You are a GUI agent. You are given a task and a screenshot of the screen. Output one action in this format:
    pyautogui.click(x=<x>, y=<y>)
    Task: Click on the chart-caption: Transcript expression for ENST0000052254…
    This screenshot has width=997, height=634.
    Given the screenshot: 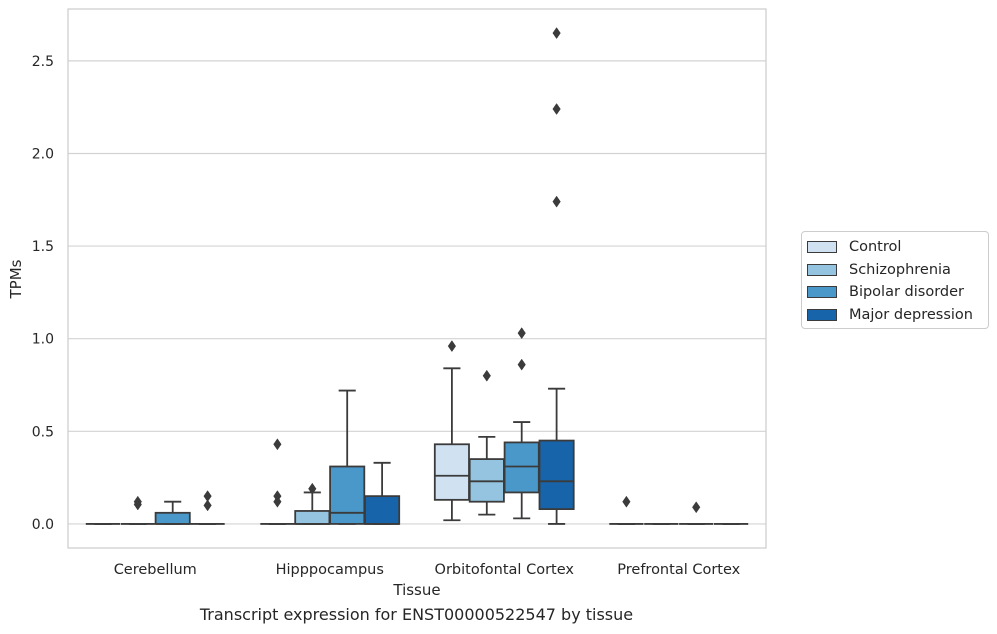 What is the action you would take?
    pyautogui.click(x=416, y=614)
    